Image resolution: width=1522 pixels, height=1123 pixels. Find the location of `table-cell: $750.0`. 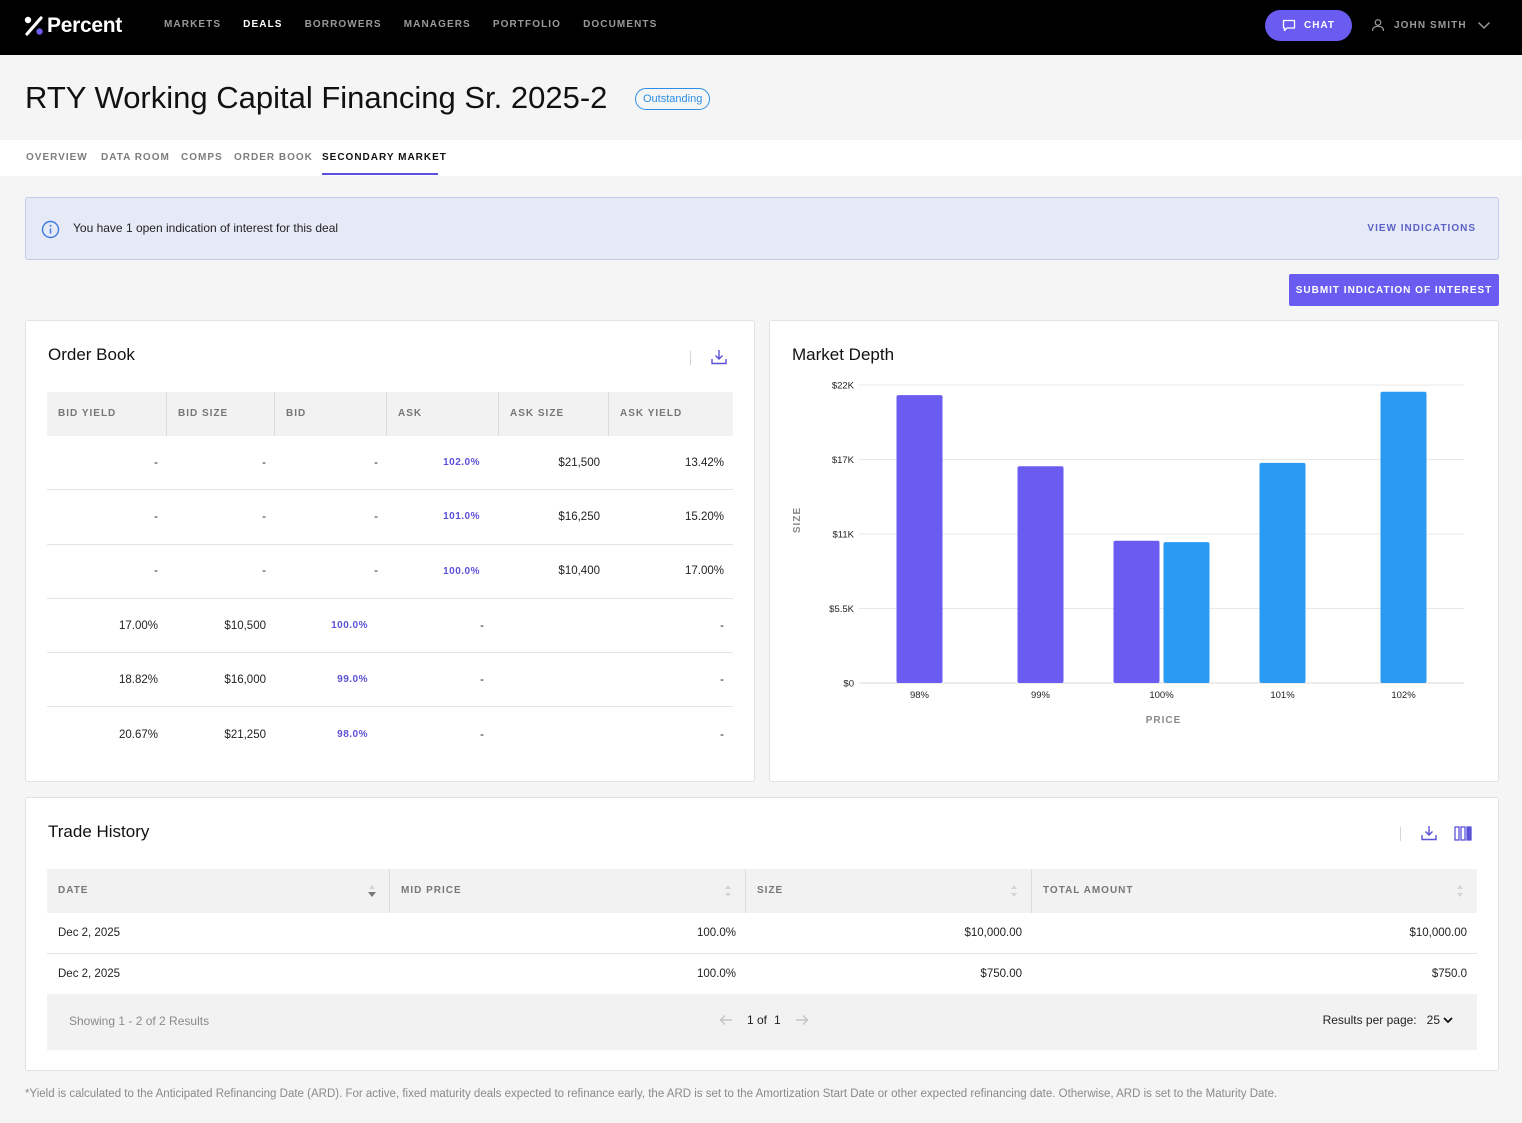

table-cell: $750.0 is located at coordinates (1449, 974).